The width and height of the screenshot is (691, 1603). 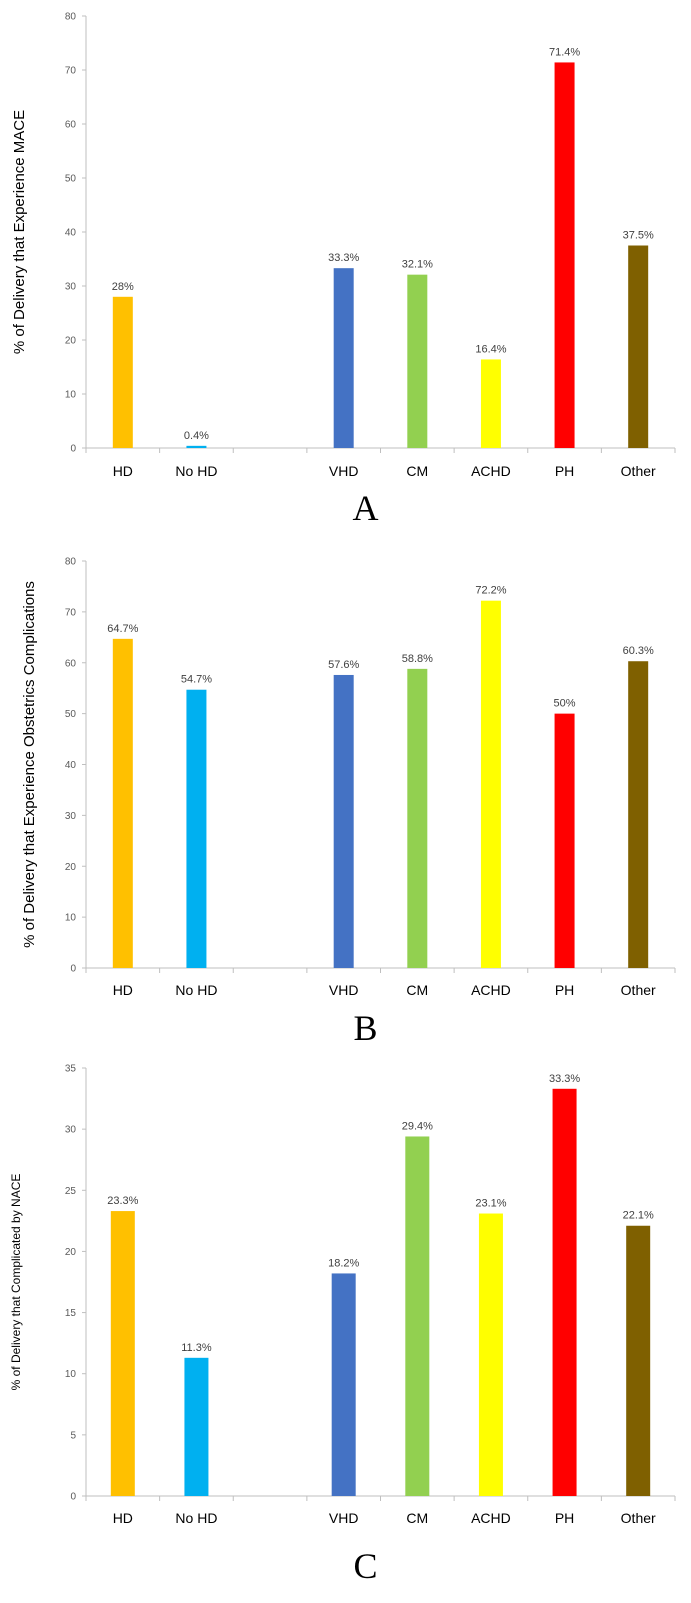 What do you see at coordinates (71, 1191) in the screenshot?
I see `y-tick-label: 25` at bounding box center [71, 1191].